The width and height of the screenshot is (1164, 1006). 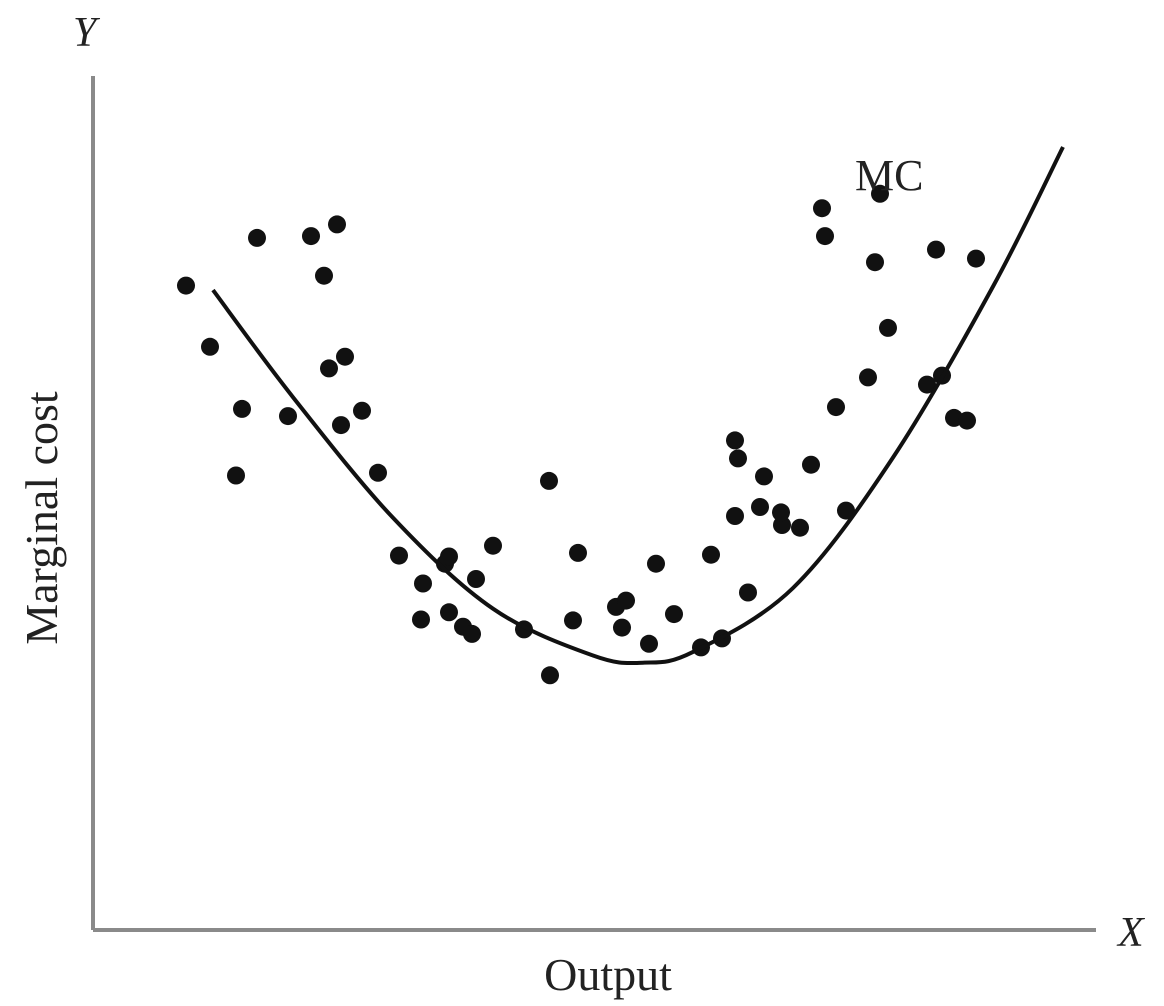 What do you see at coordinates (87, 33) in the screenshot?
I see `y-axis-letter: Y` at bounding box center [87, 33].